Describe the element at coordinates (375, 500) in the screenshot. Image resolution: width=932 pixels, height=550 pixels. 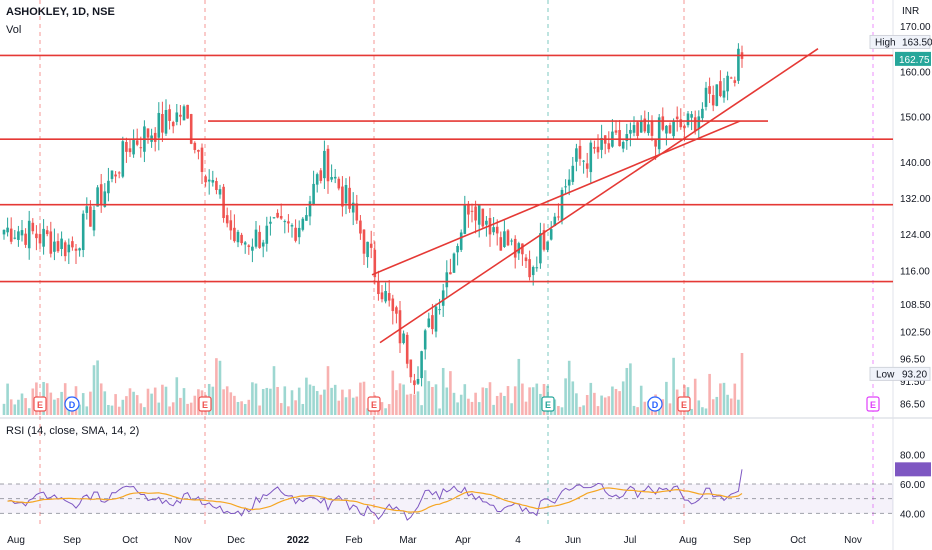
I see `rsi-ma-line` at that location.